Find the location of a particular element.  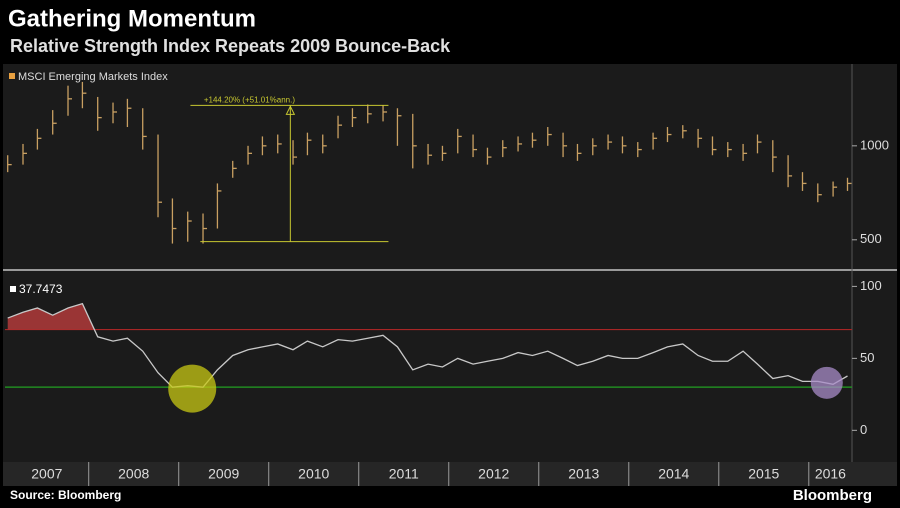

x-tick-label: 2008 is located at coordinates (133, 474).